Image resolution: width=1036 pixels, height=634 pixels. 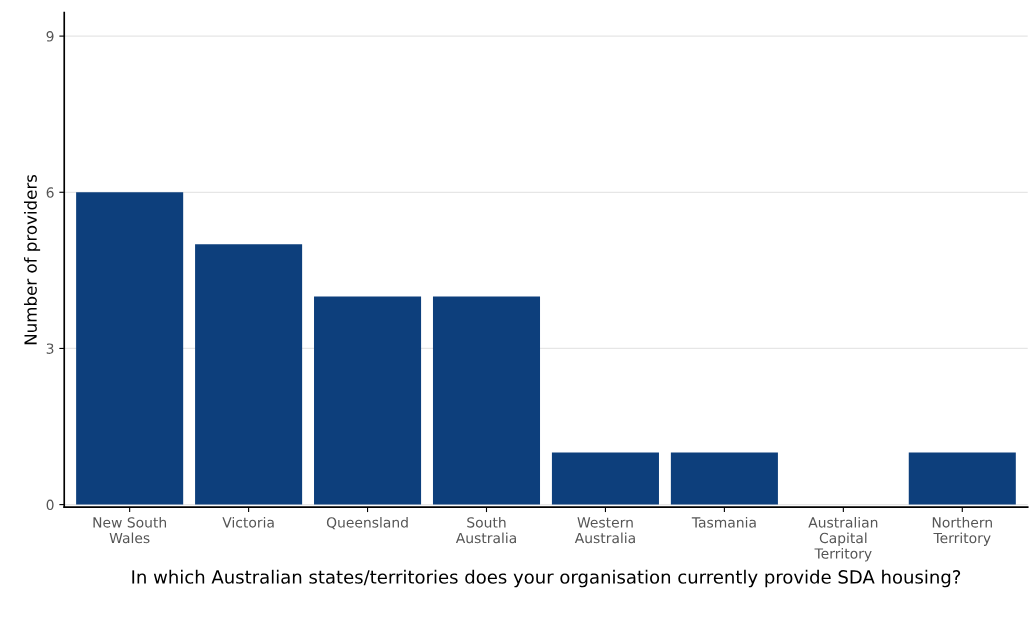 I want to click on x-tick-label: New South Wales, so click(x=130, y=530).